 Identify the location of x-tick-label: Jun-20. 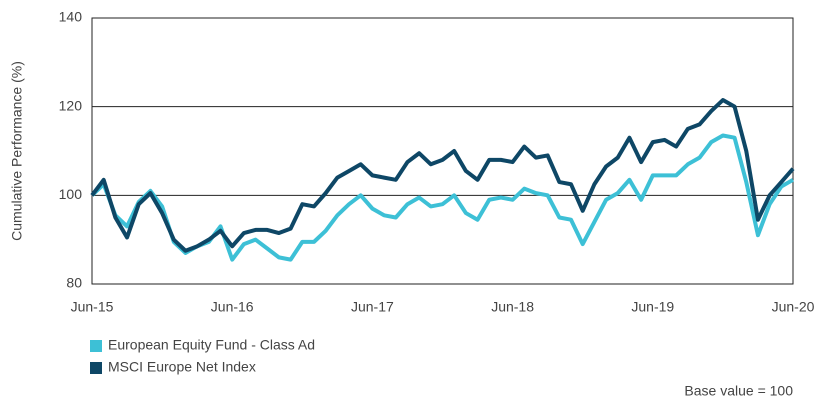
(793, 307).